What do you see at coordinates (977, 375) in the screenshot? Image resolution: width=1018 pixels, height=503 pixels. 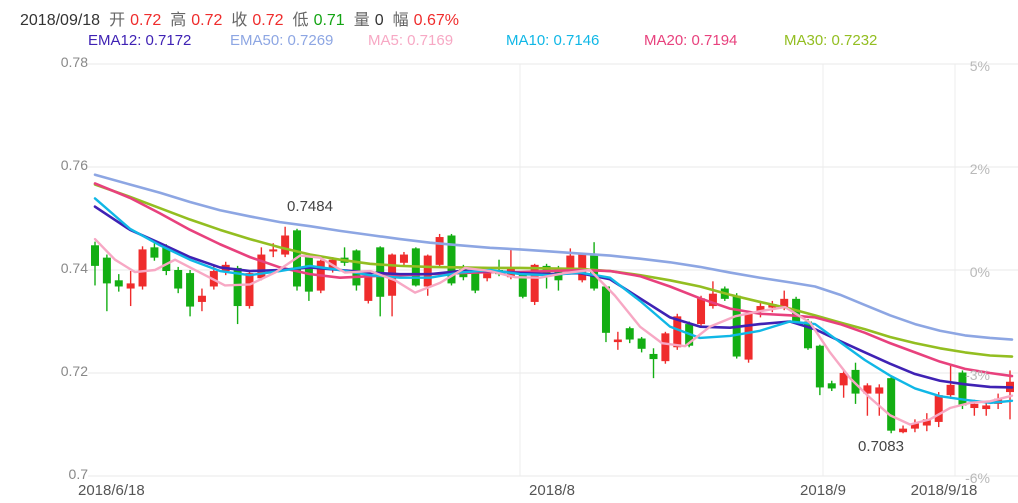 I see `y-axis-pct--3: -3%` at bounding box center [977, 375].